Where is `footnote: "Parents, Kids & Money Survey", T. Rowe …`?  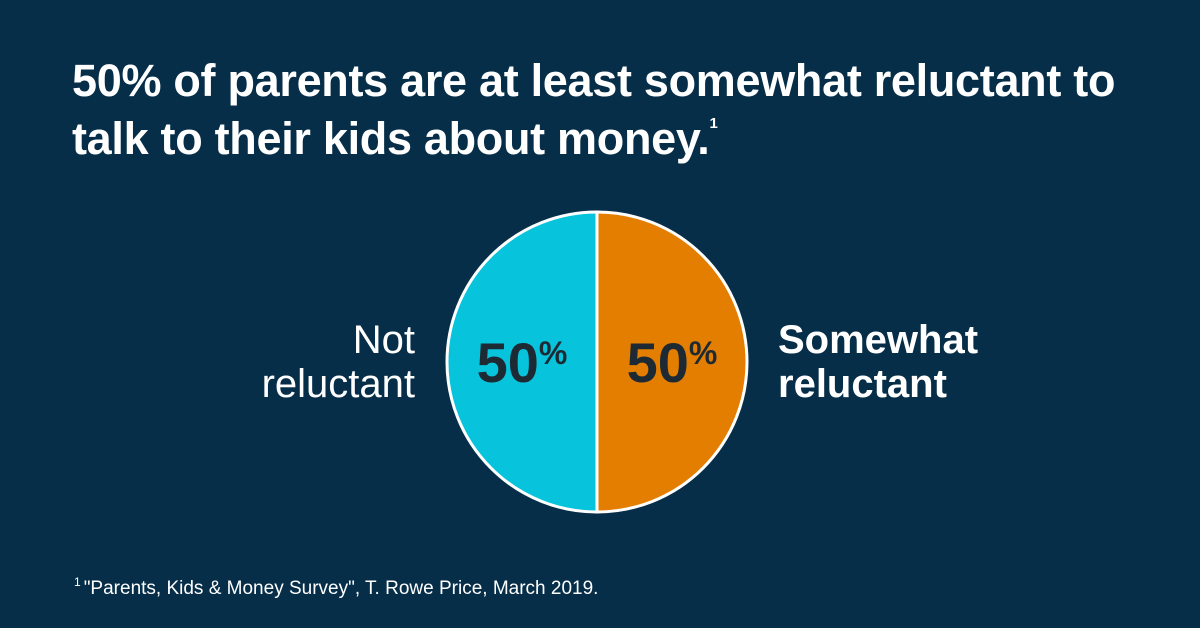 footnote: "Parents, Kids & Money Survey", T. Rowe … is located at coordinates (341, 588).